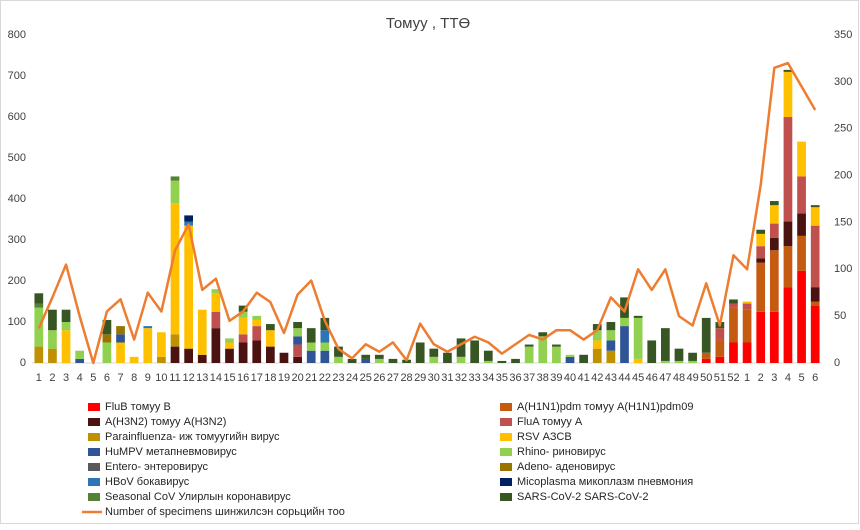 This screenshot has height=530, width=860. I want to click on y2-tick-label: 50, so click(840, 316).